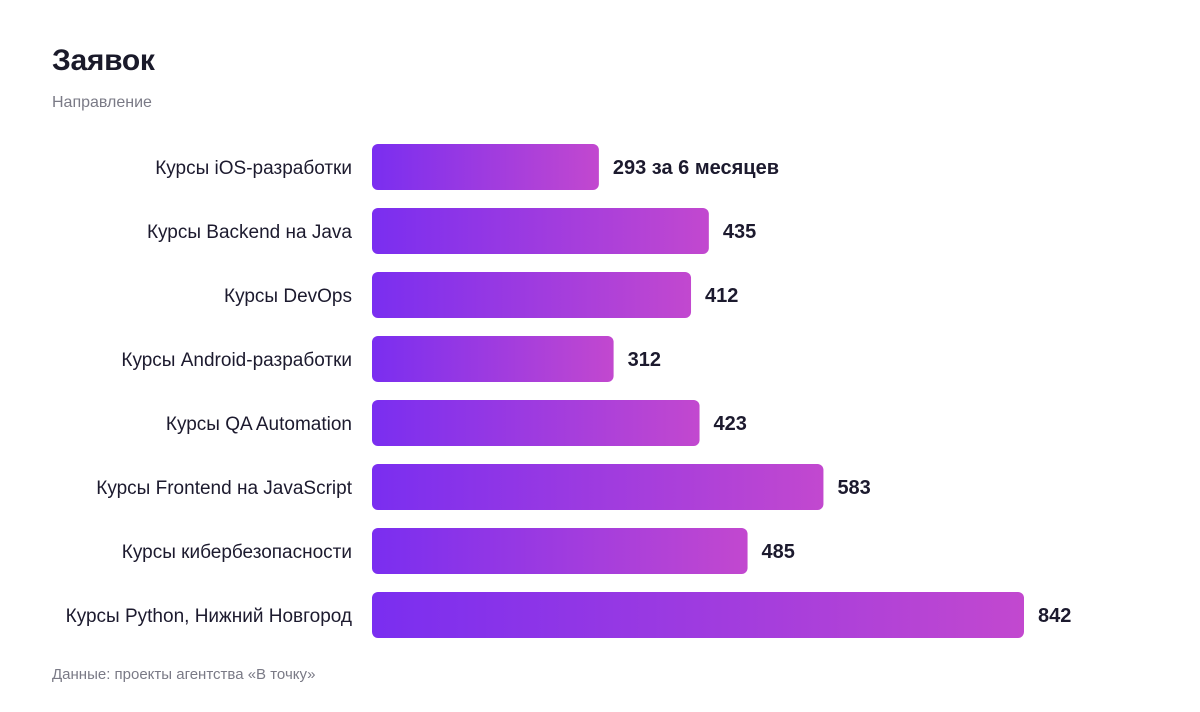 The image size is (1200, 712). What do you see at coordinates (696, 168) in the screenshot?
I see `value-label: 293 за 6 месяцев` at bounding box center [696, 168].